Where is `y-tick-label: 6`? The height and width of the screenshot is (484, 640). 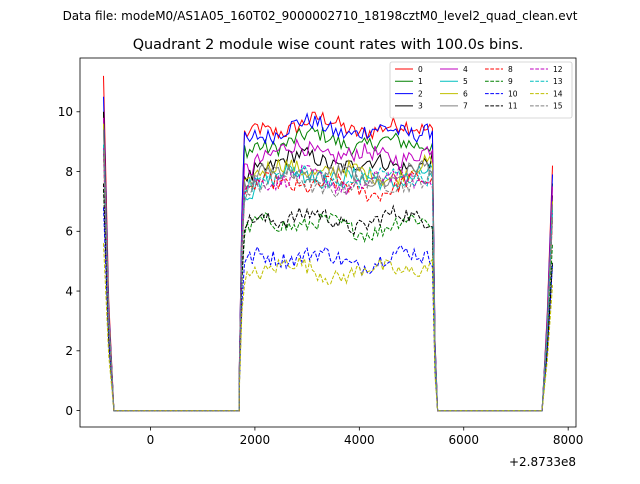
y-tick-label: 6 is located at coordinates (69, 232).